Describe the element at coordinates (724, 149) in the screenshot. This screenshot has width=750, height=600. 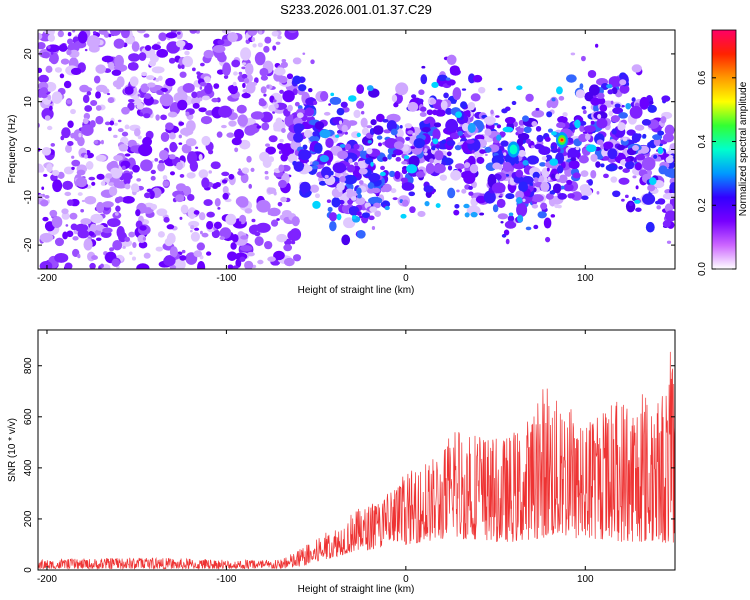
I see `colorbar-gradient` at that location.